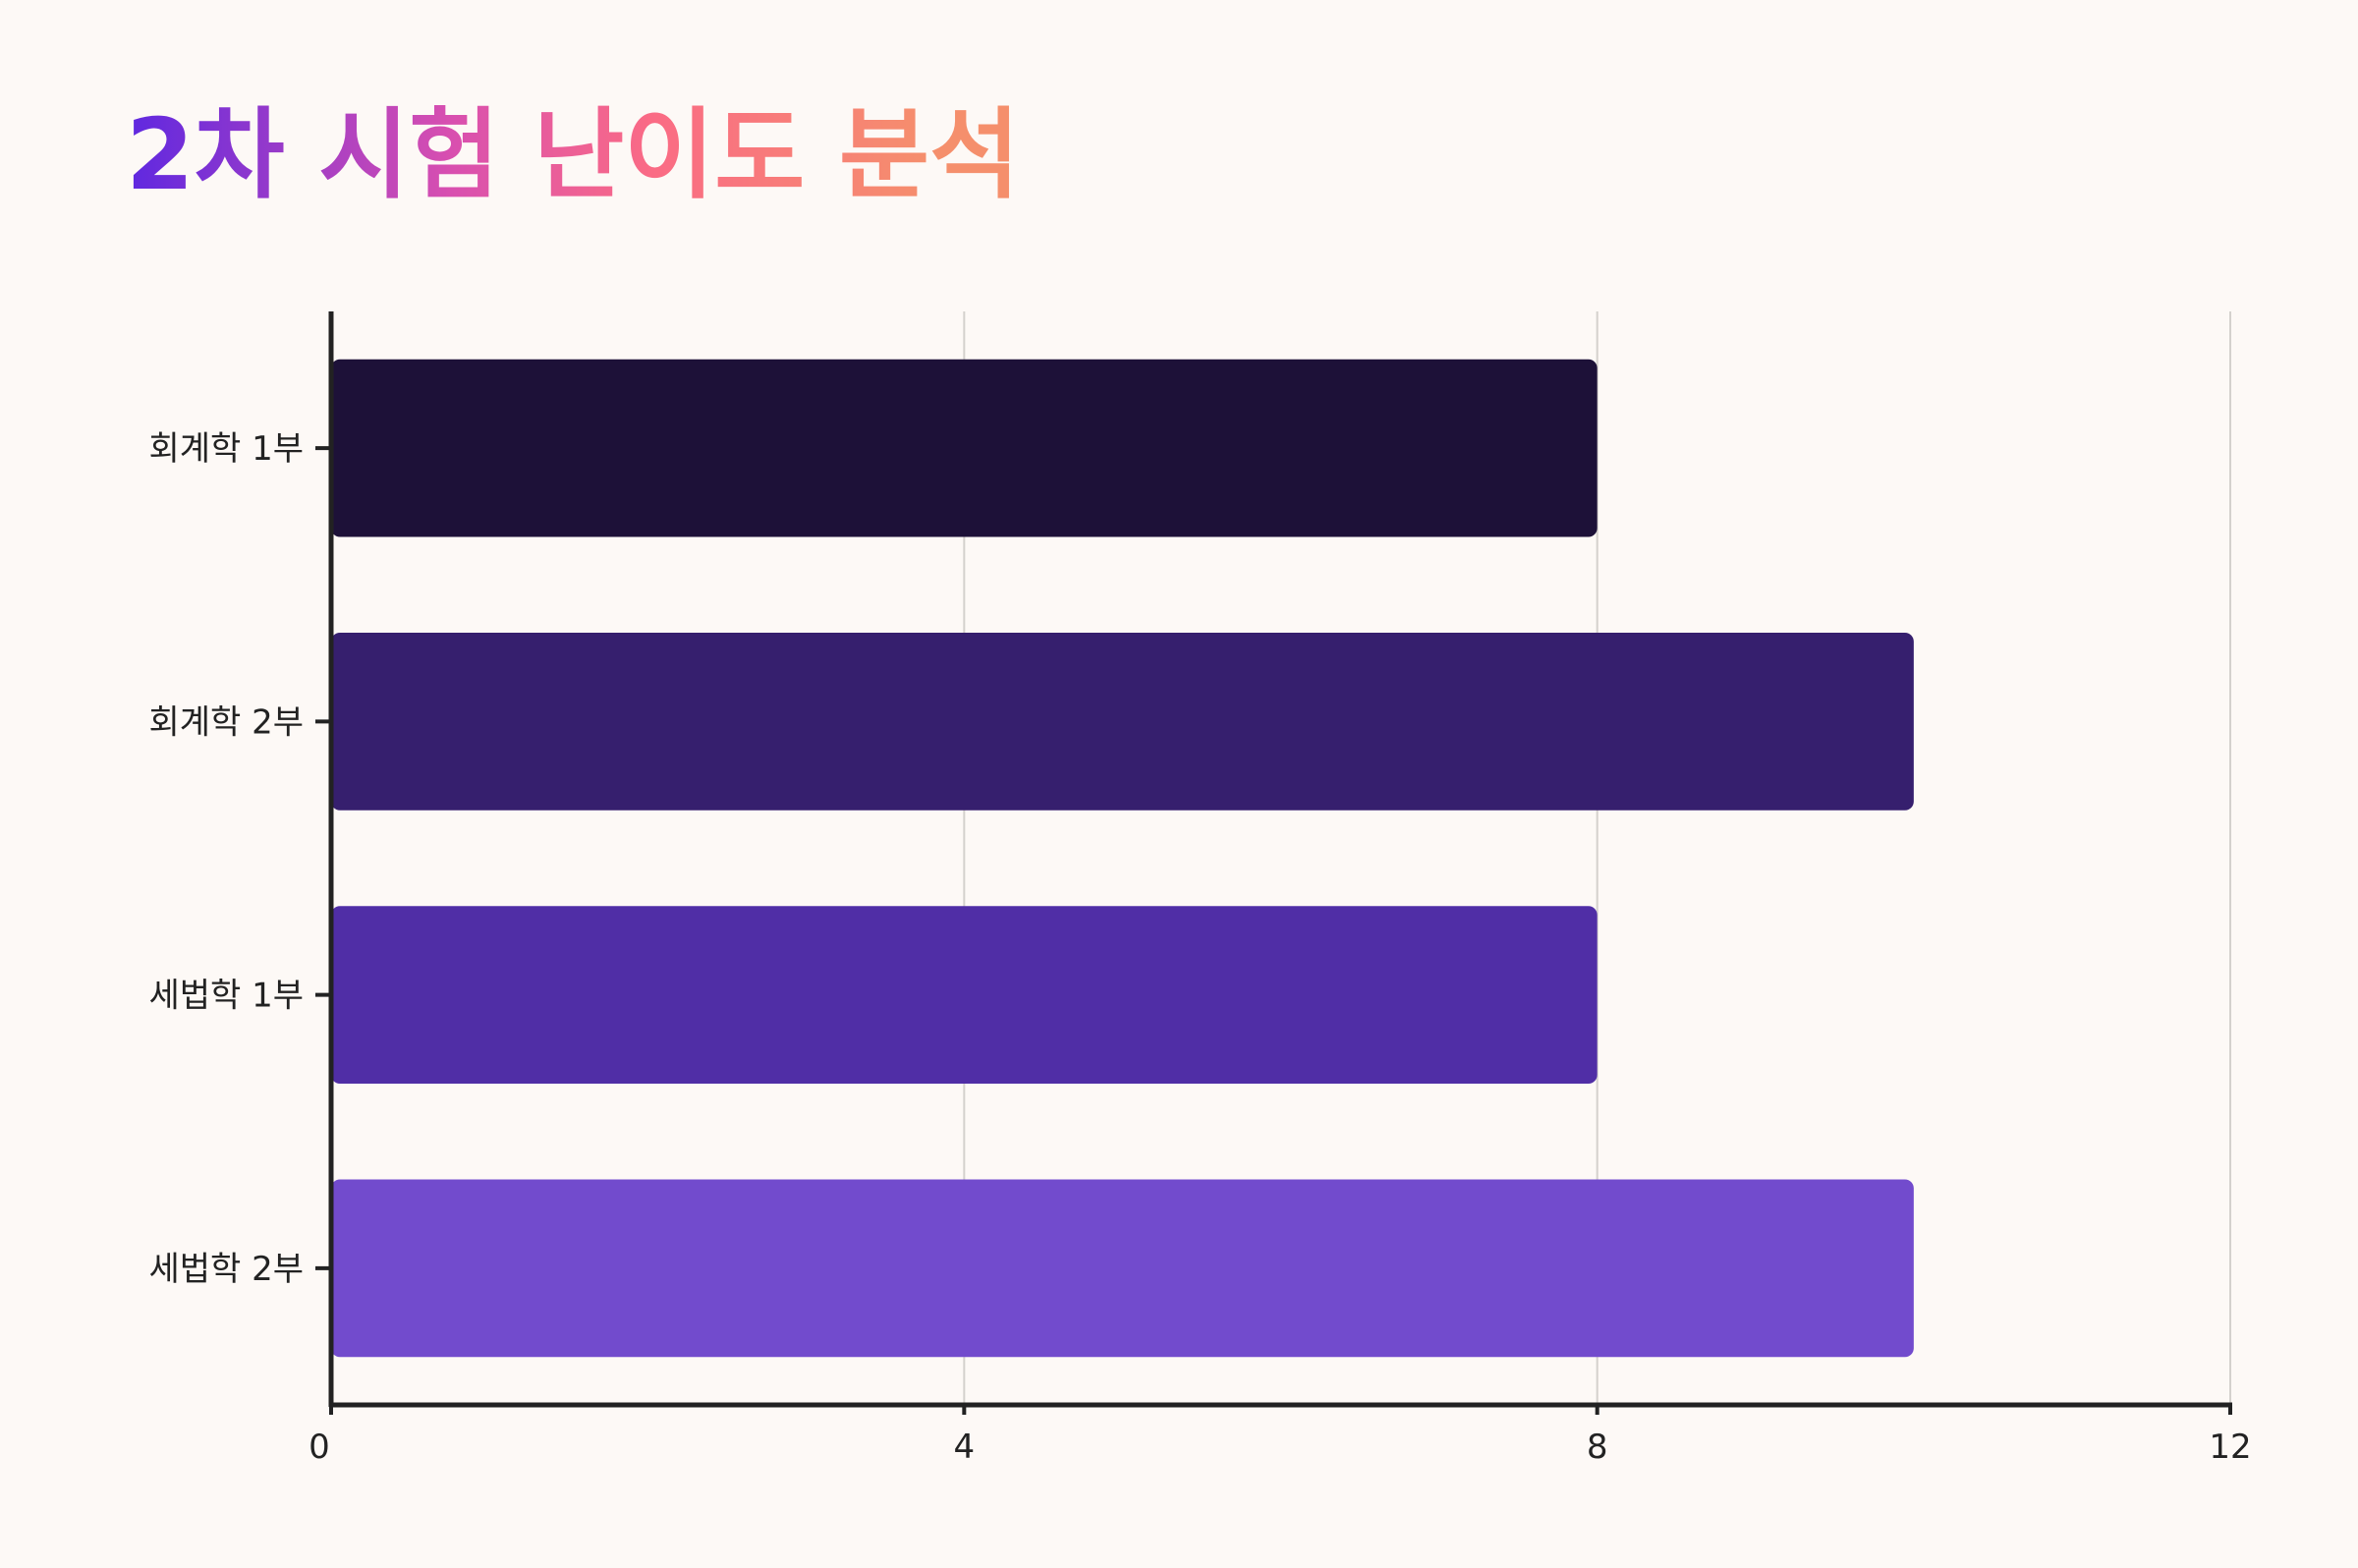 Image resolution: width=2358 pixels, height=1568 pixels. Describe the element at coordinates (573, 154) in the screenshot. I see `chart-title: 2차 시험 난이도 분석` at that location.